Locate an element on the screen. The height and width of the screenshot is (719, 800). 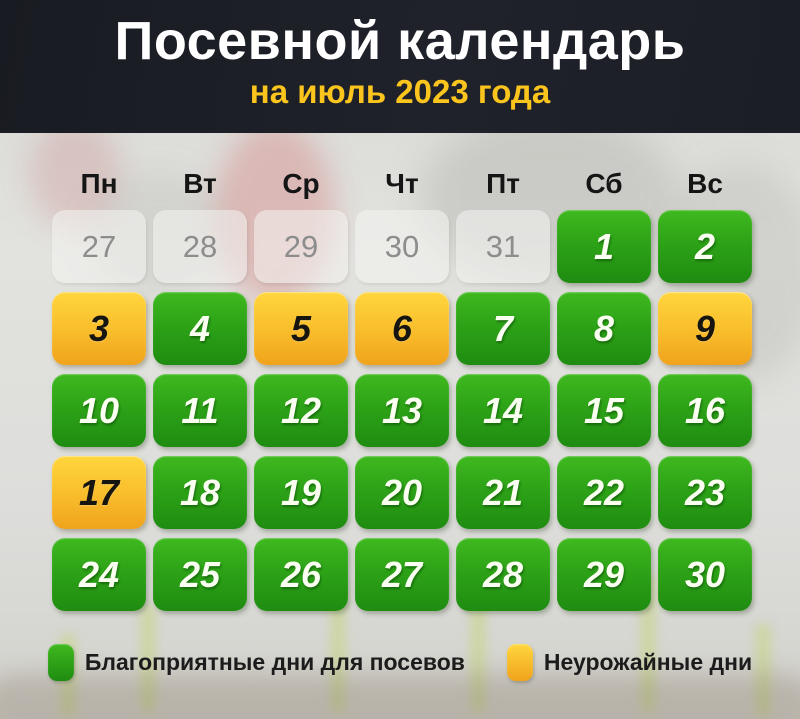
calendar-day-cell: 4 is located at coordinates (200, 328).